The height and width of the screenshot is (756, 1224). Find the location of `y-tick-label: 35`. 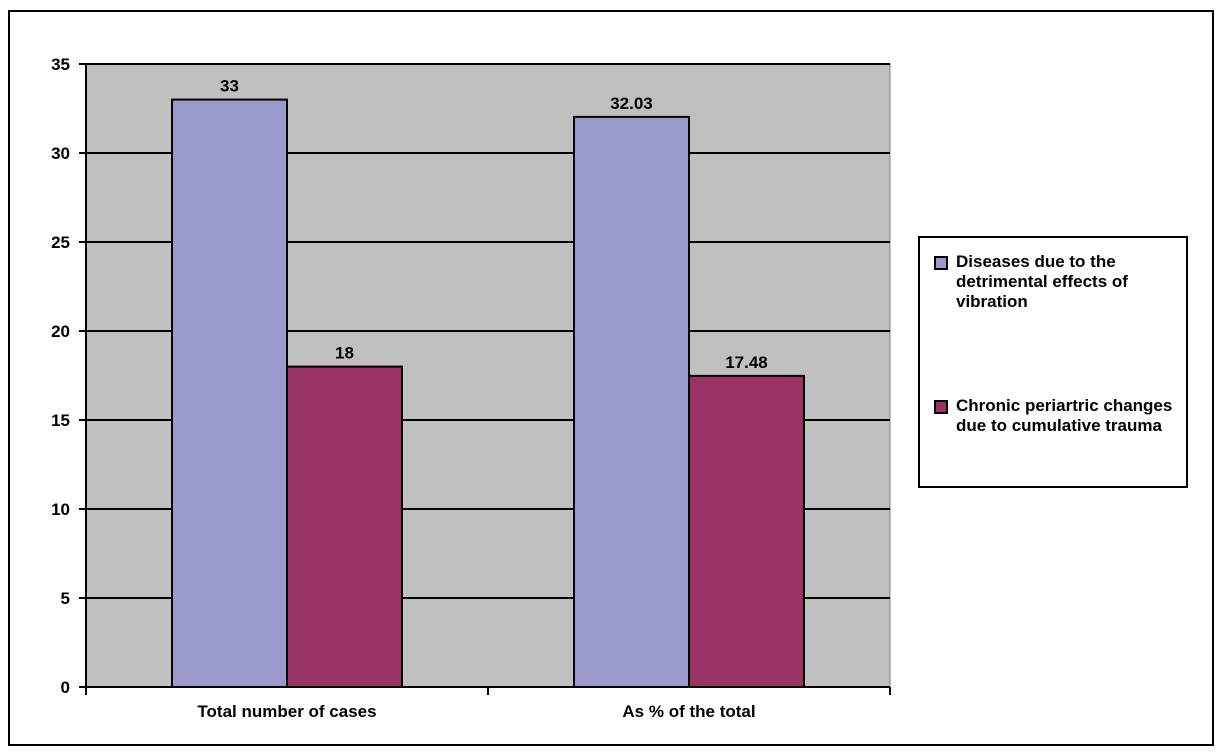

y-tick-label: 35 is located at coordinates (60, 64).